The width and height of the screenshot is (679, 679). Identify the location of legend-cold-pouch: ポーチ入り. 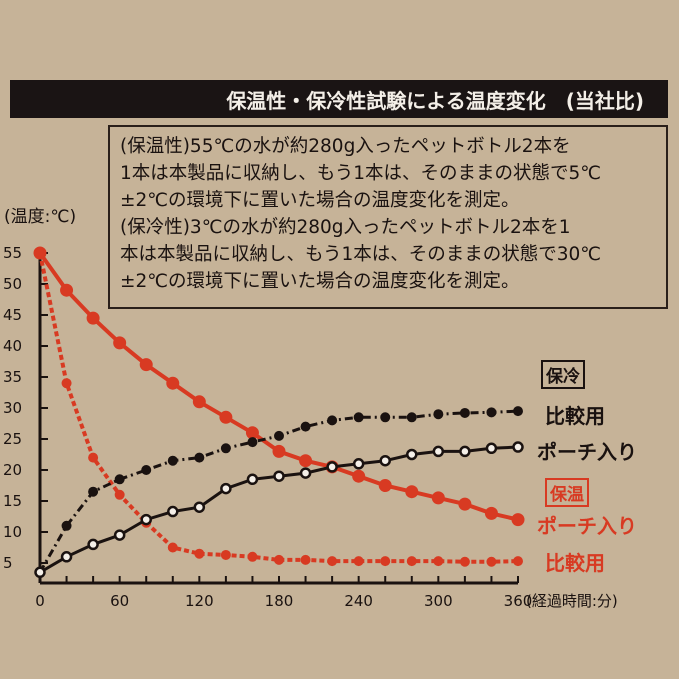
(587, 452).